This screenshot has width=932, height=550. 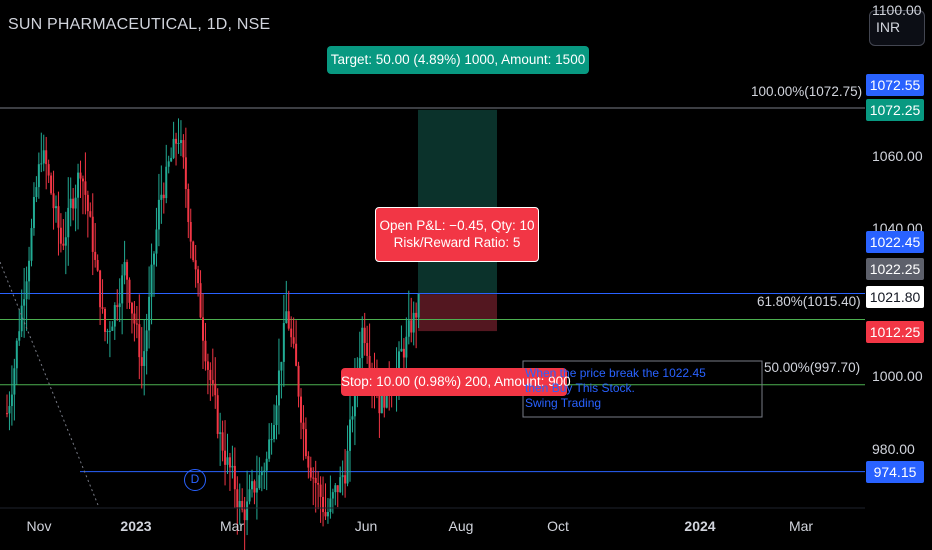 I want to click on currency-button: INR, so click(x=897, y=28).